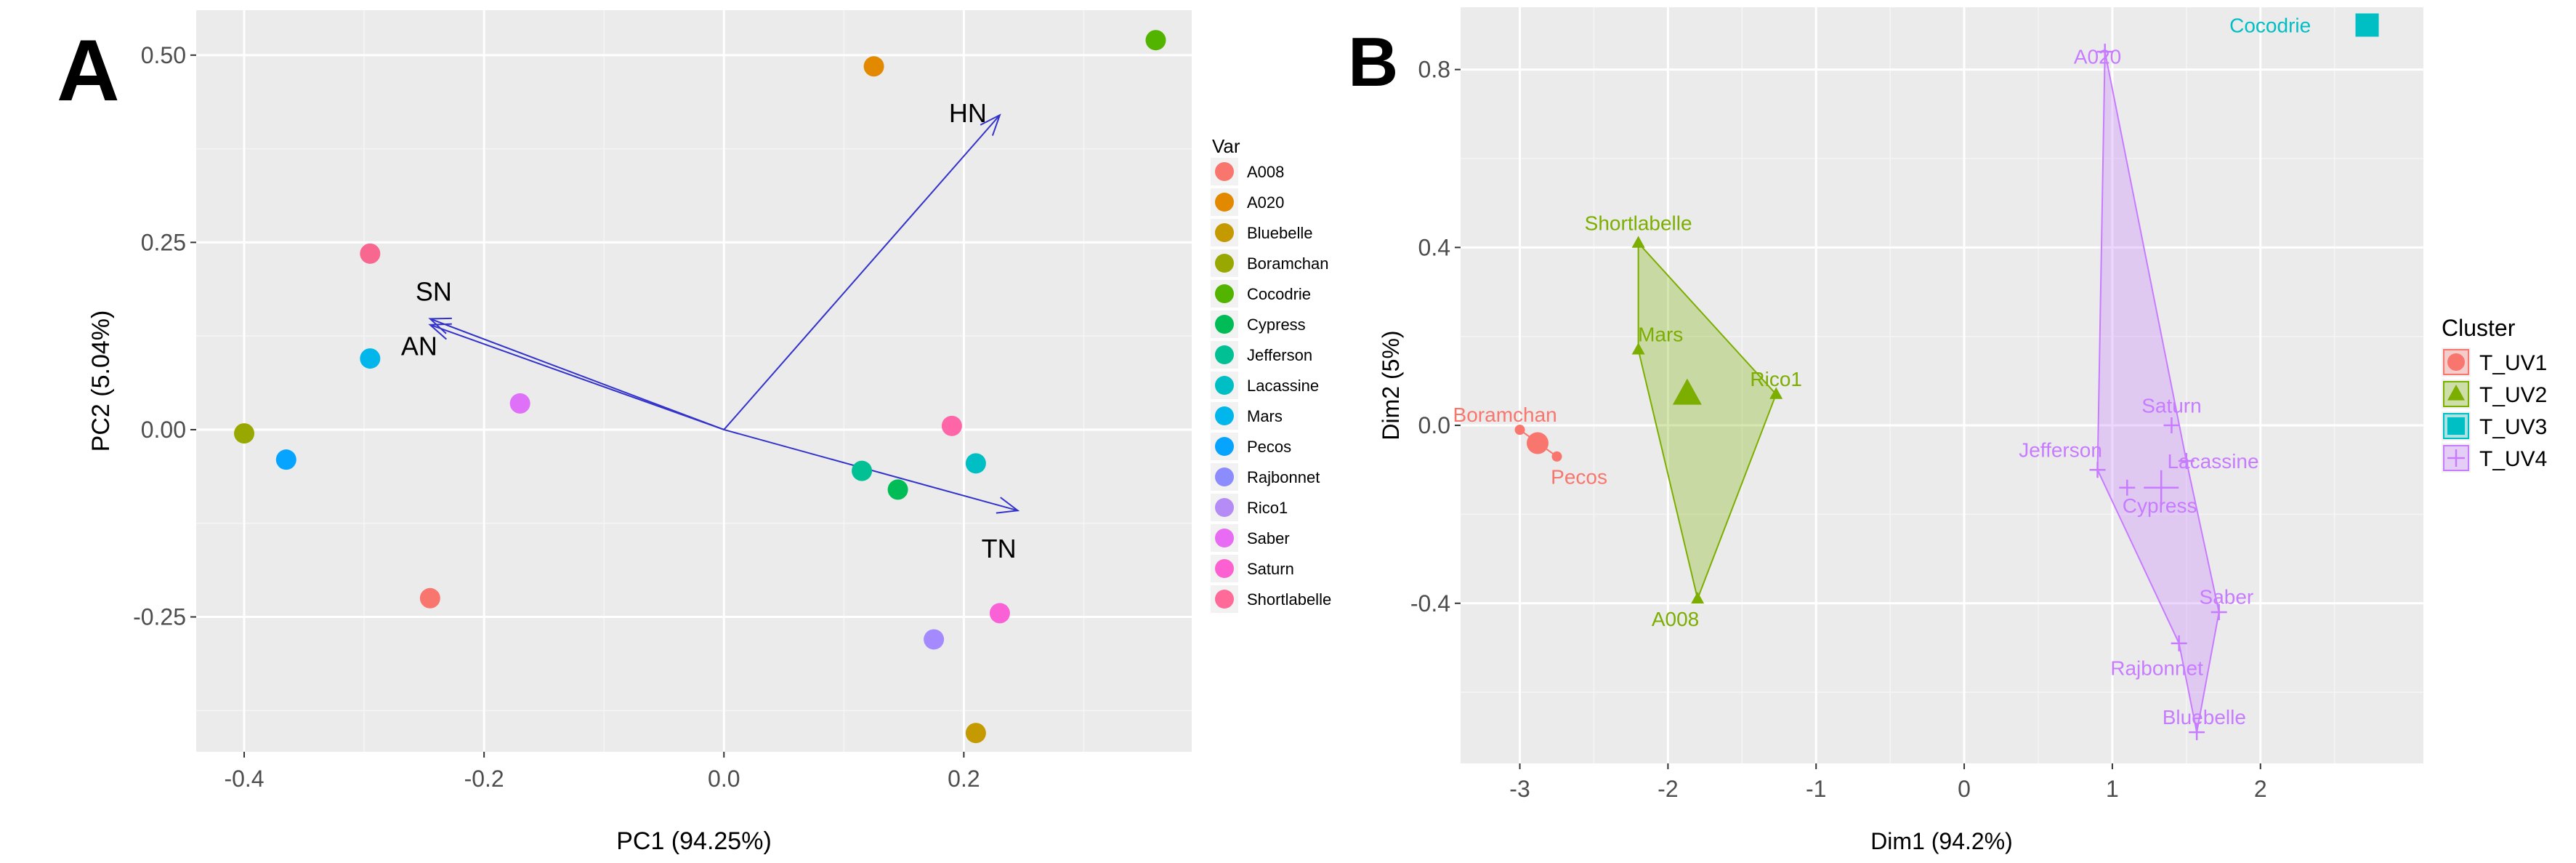 Image resolution: width=2576 pixels, height=863 pixels. Describe the element at coordinates (1265, 416) in the screenshot. I see `legend-label-mars: Mars` at that location.